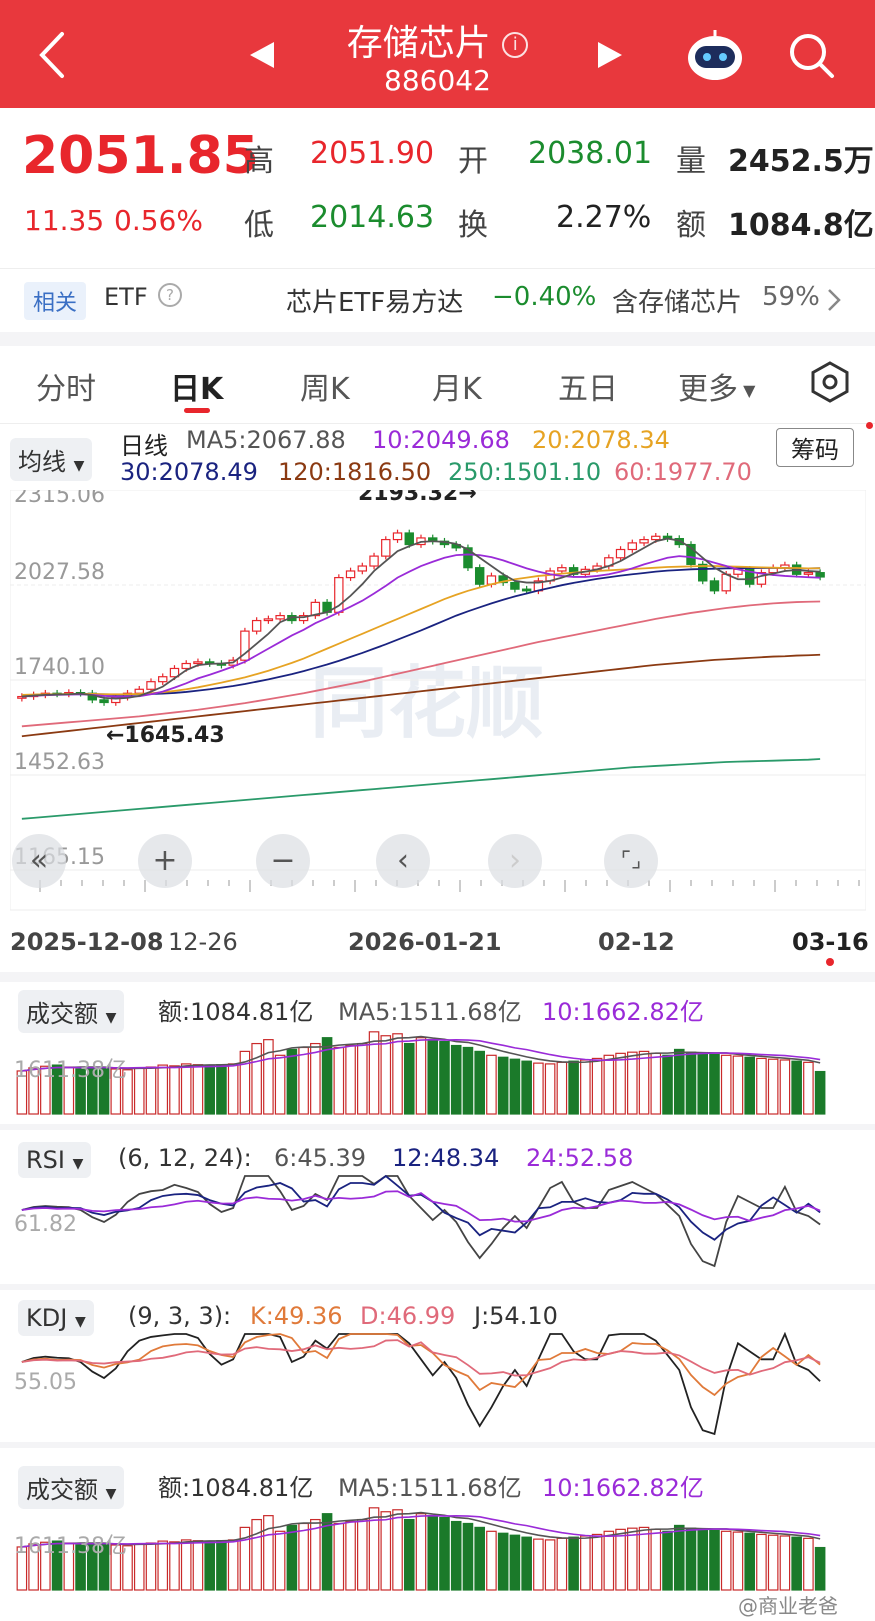 The height and width of the screenshot is (1621, 875). What do you see at coordinates (71, 1011) in the screenshot?
I see `volume-dropdown: 成交额 ▼` at bounding box center [71, 1011].